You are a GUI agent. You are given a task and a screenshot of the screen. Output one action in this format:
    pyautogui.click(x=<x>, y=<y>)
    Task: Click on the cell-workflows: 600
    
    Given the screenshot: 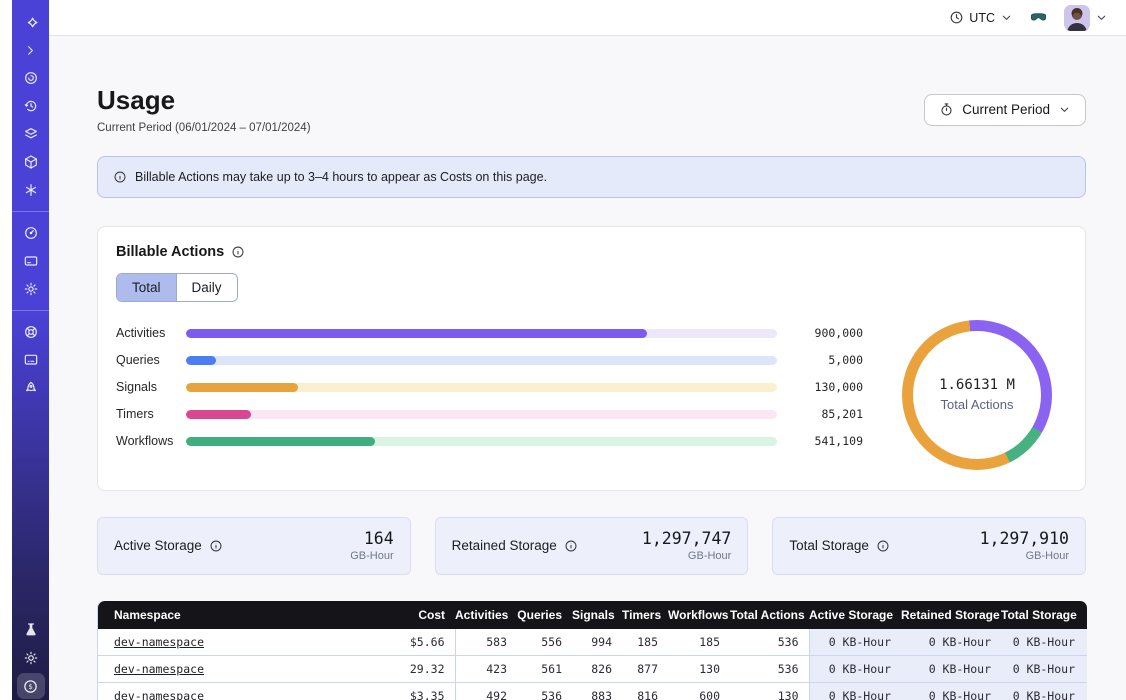 What is the action you would take?
    pyautogui.click(x=699, y=691)
    